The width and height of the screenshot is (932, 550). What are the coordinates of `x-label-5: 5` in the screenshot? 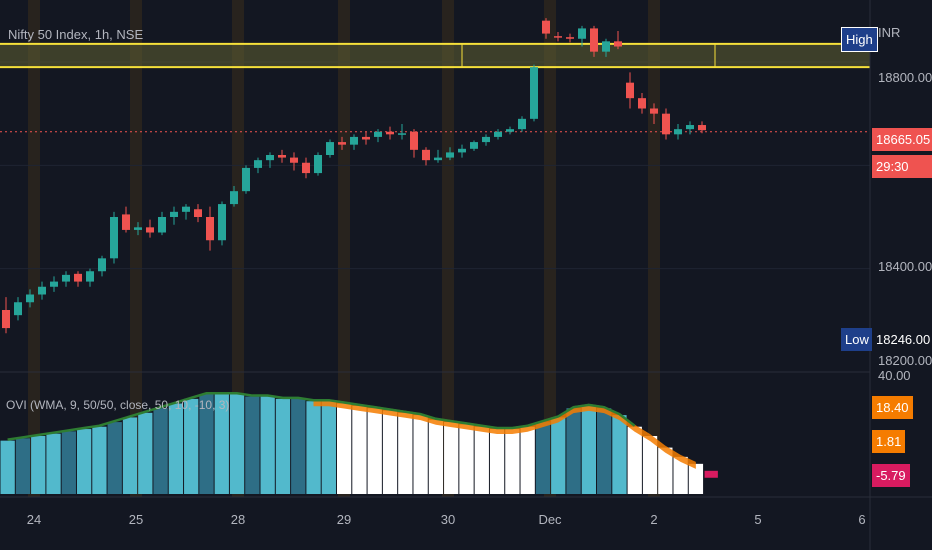 It's located at (758, 519).